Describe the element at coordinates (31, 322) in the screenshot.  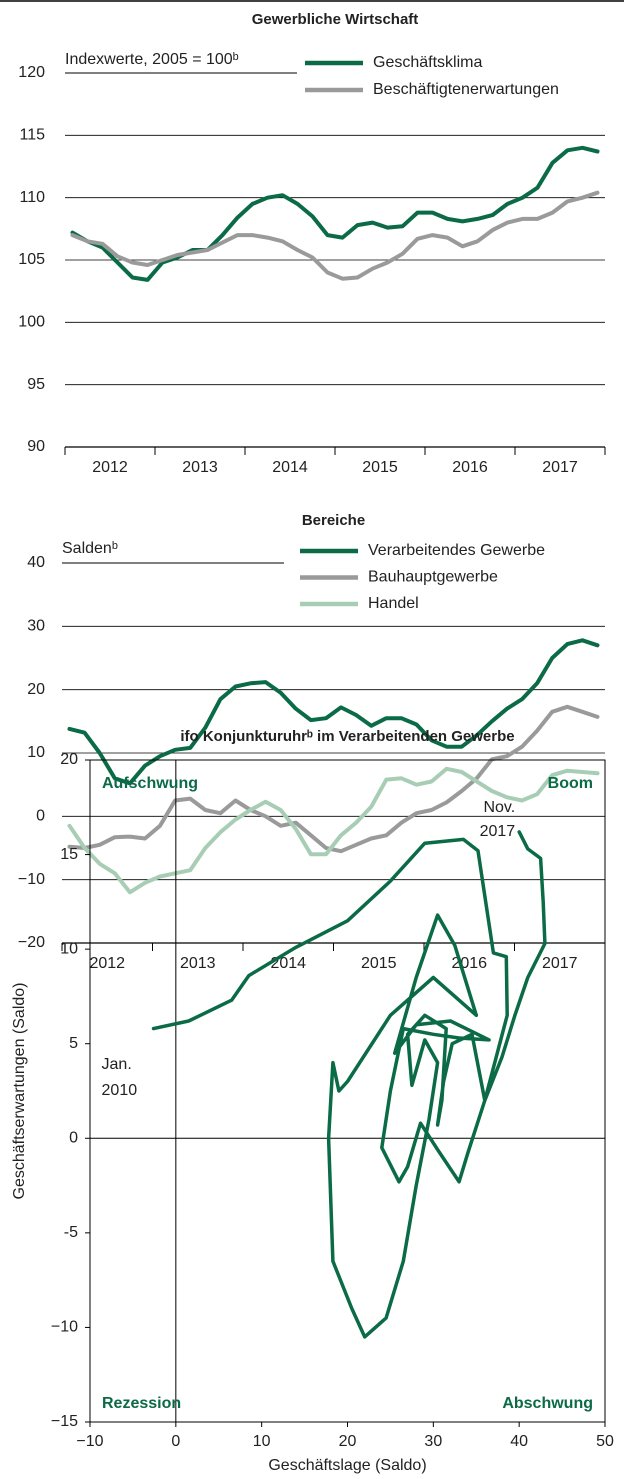
I see `y-tick-label: 100` at that location.